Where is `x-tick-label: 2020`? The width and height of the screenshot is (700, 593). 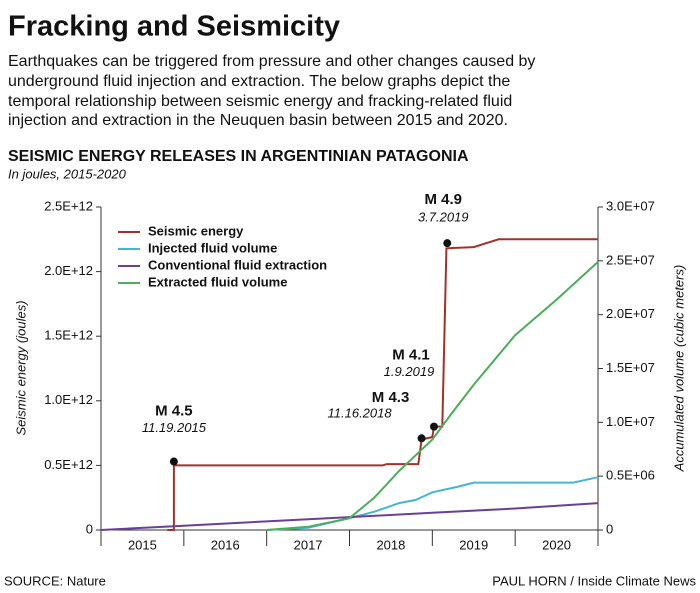 x-tick-label: 2020 is located at coordinates (556, 544).